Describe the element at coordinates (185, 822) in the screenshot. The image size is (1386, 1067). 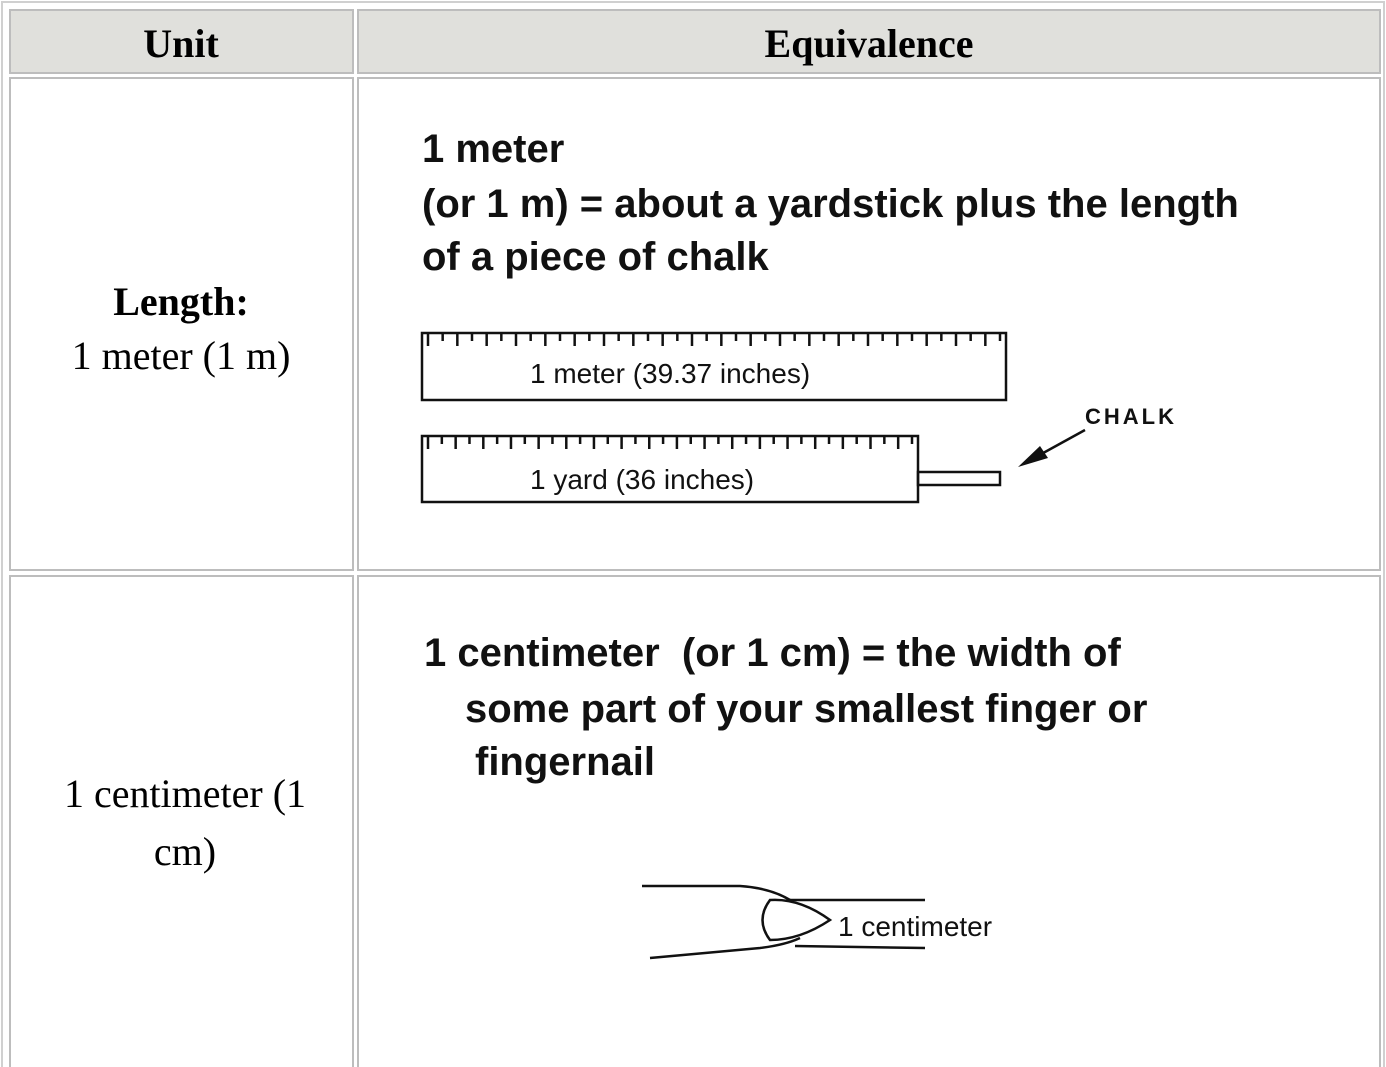
I see `unit-text: 1 centimeter (1 cm)` at that location.